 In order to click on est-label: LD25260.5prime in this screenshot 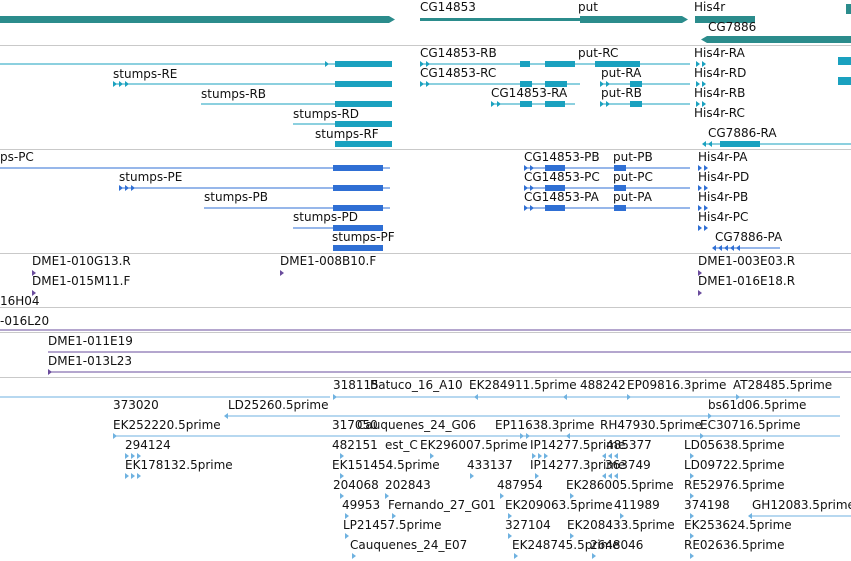, I will do `click(278, 405)`.